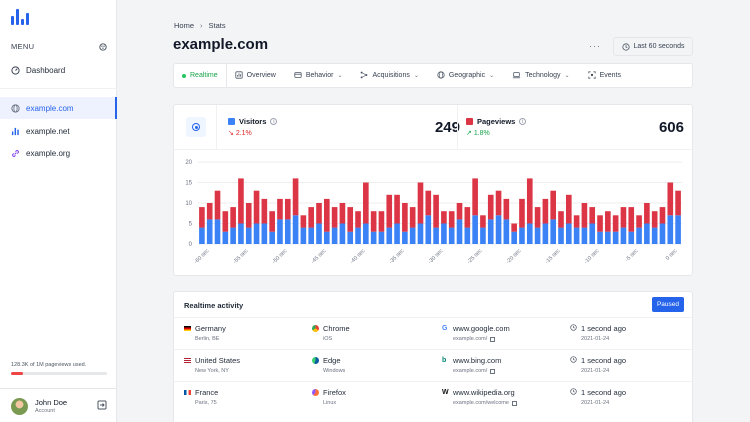  I want to click on location-cell: Germany Berlin, BE, so click(205, 333).